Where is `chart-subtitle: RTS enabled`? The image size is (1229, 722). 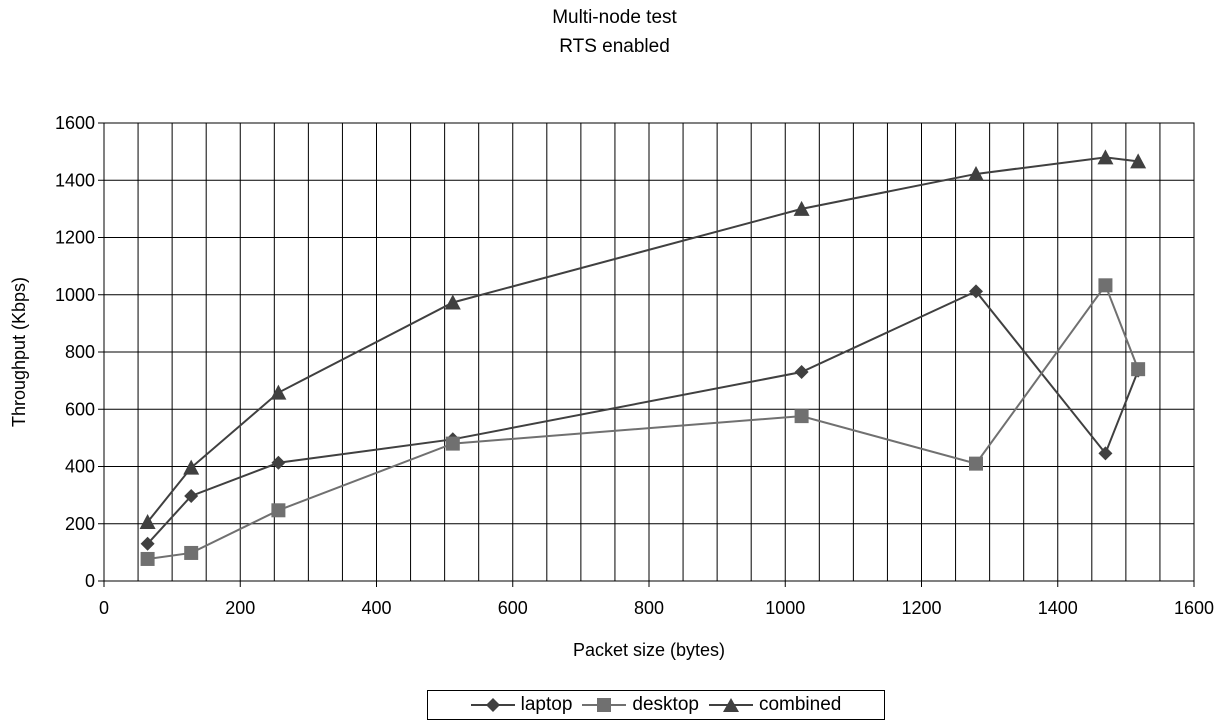 chart-subtitle: RTS enabled is located at coordinates (614, 46).